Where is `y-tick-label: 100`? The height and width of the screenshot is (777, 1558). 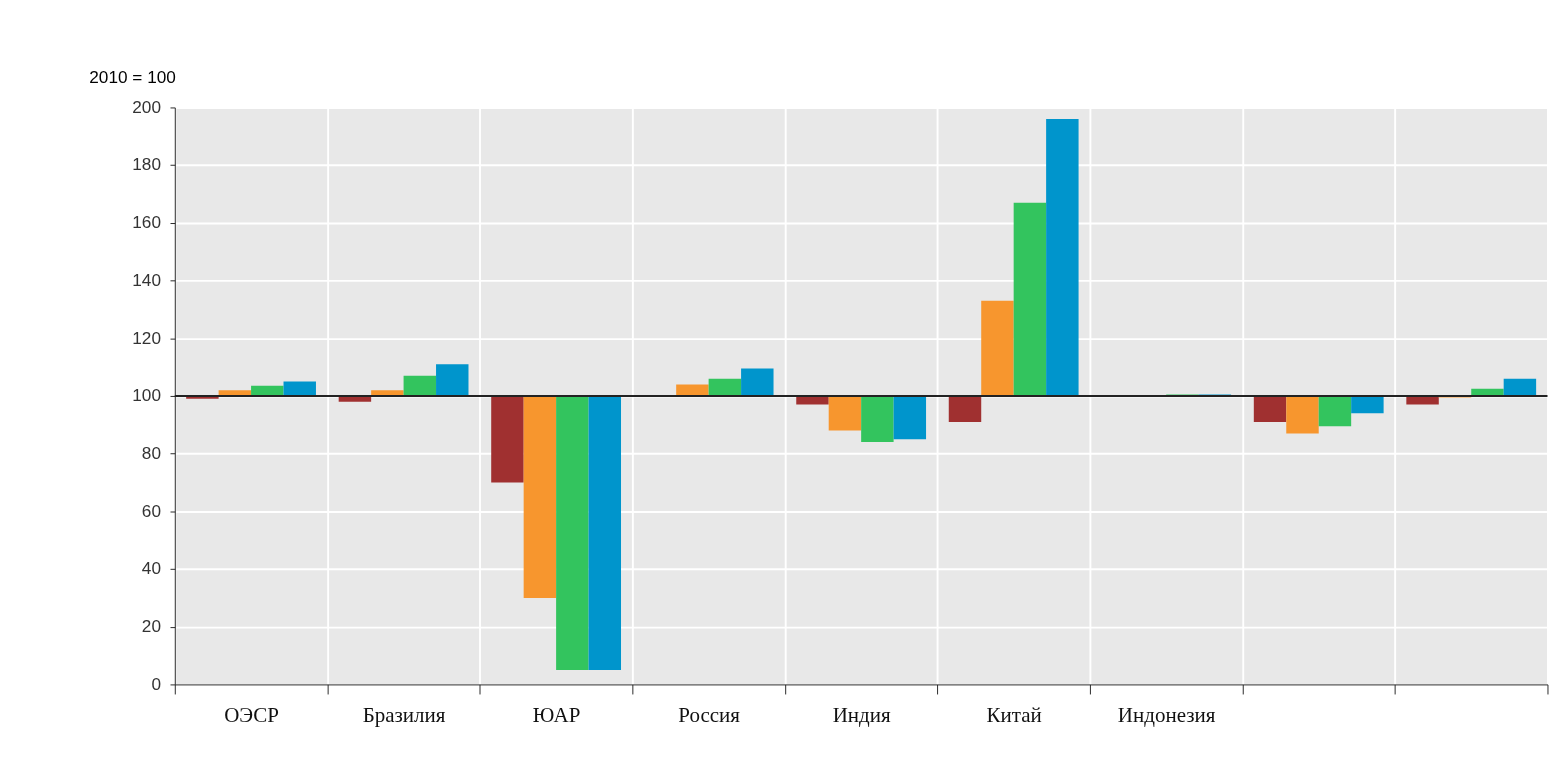
y-tick-label: 100 is located at coordinates (146, 395).